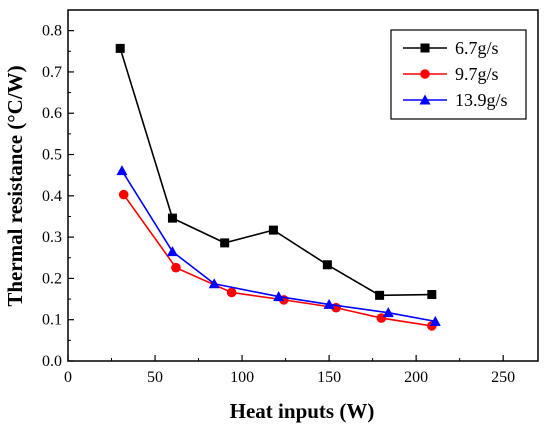 The height and width of the screenshot is (427, 550). I want to click on x-axis-title: Heat inputs (W), so click(302, 411).